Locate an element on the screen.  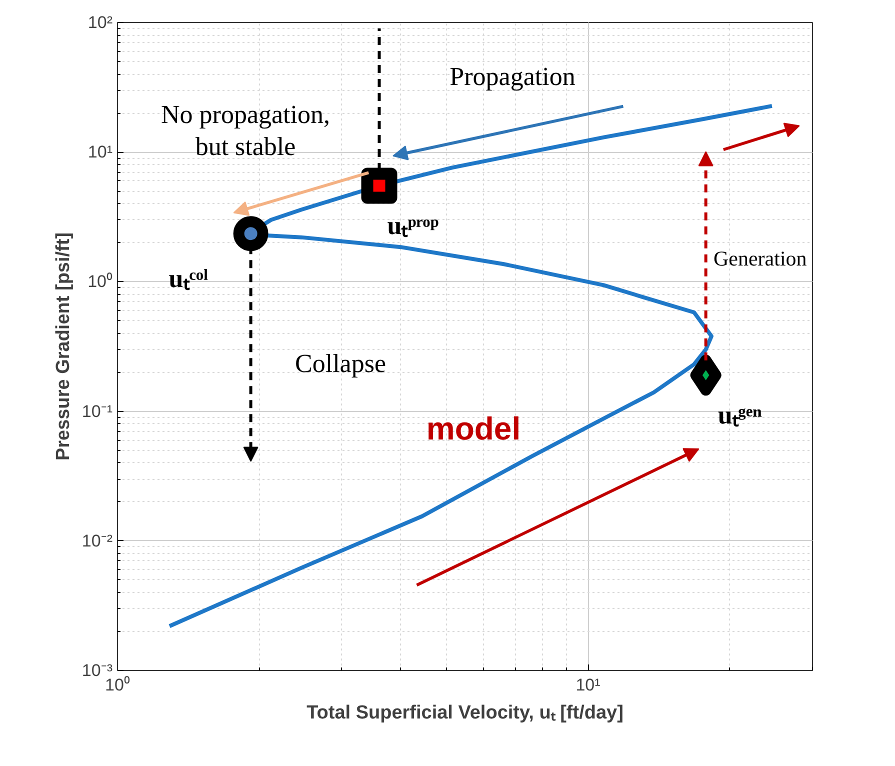
annotation: uₜᵍᵉⁿ is located at coordinates (740, 415).